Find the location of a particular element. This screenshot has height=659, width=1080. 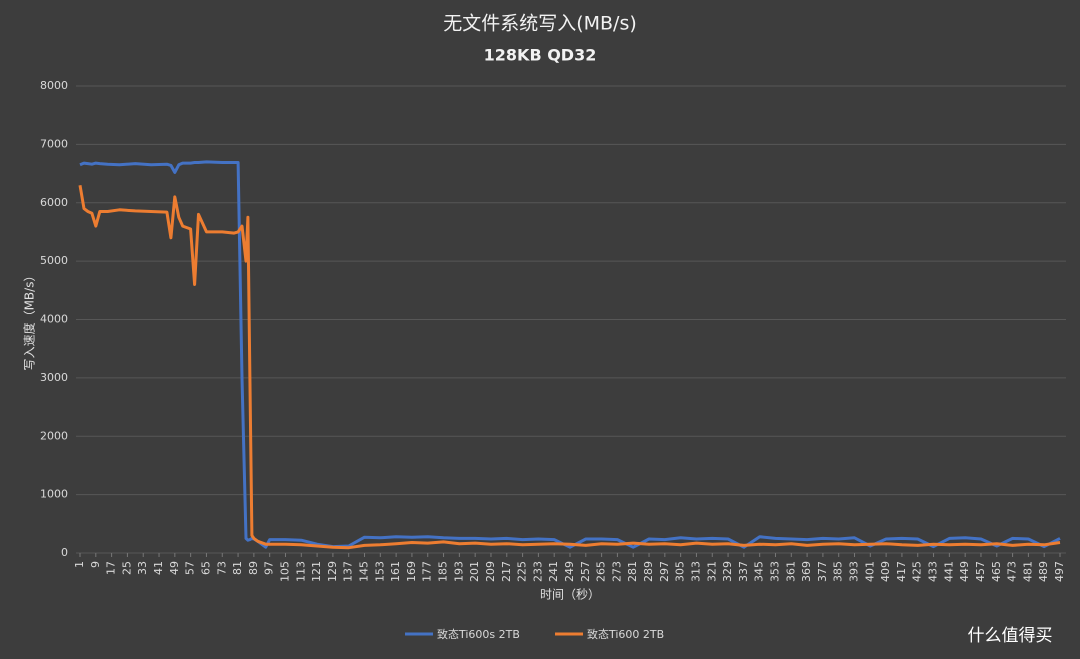

y-tick-label: 4000 is located at coordinates (54, 319).